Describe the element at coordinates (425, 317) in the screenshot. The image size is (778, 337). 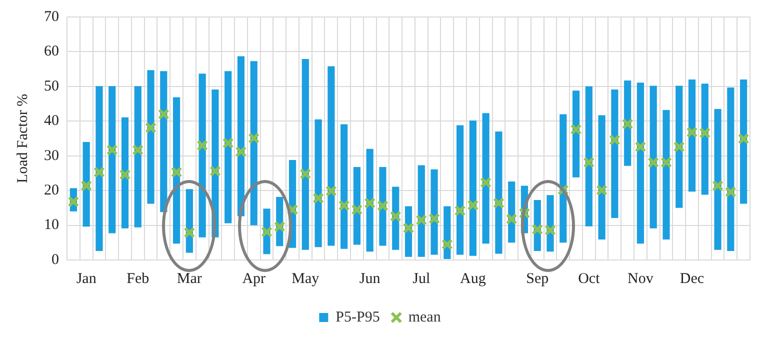
I see `legend-label: mean` at that location.